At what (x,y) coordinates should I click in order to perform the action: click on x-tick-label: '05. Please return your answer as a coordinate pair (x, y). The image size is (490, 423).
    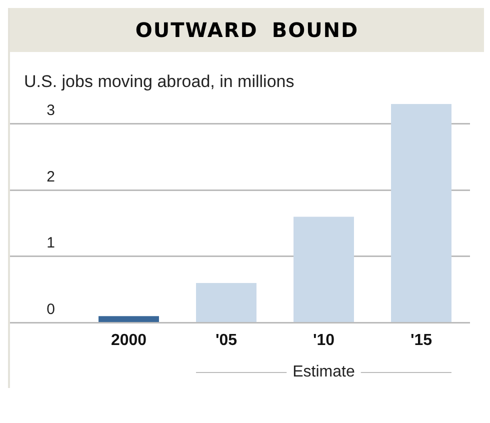
    Looking at the image, I should click on (226, 340).